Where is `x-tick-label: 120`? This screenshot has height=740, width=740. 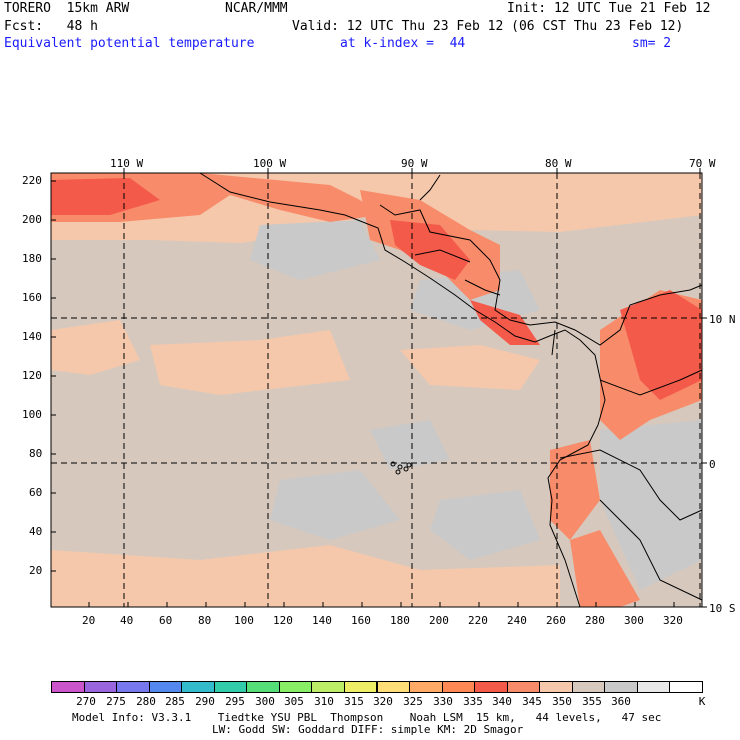
x-tick-label: 120 is located at coordinates (283, 620).